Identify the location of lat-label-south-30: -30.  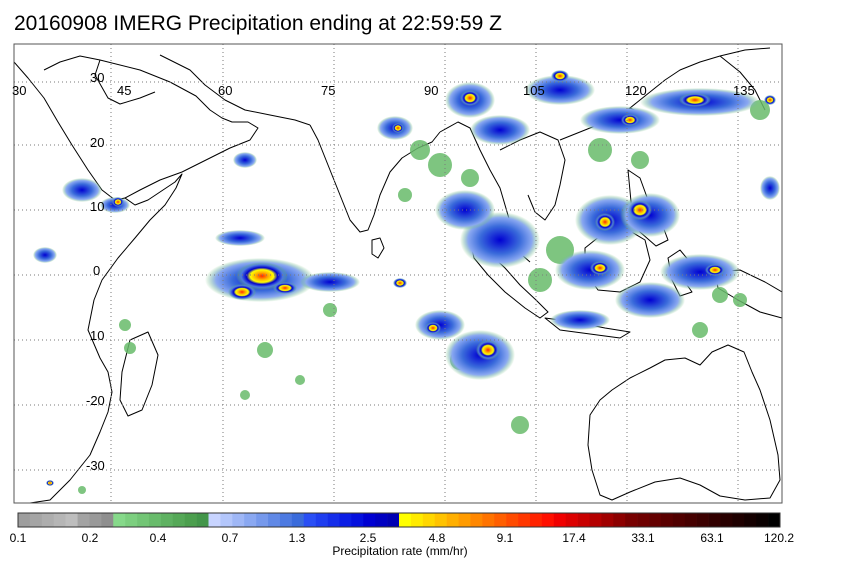
(95, 465).